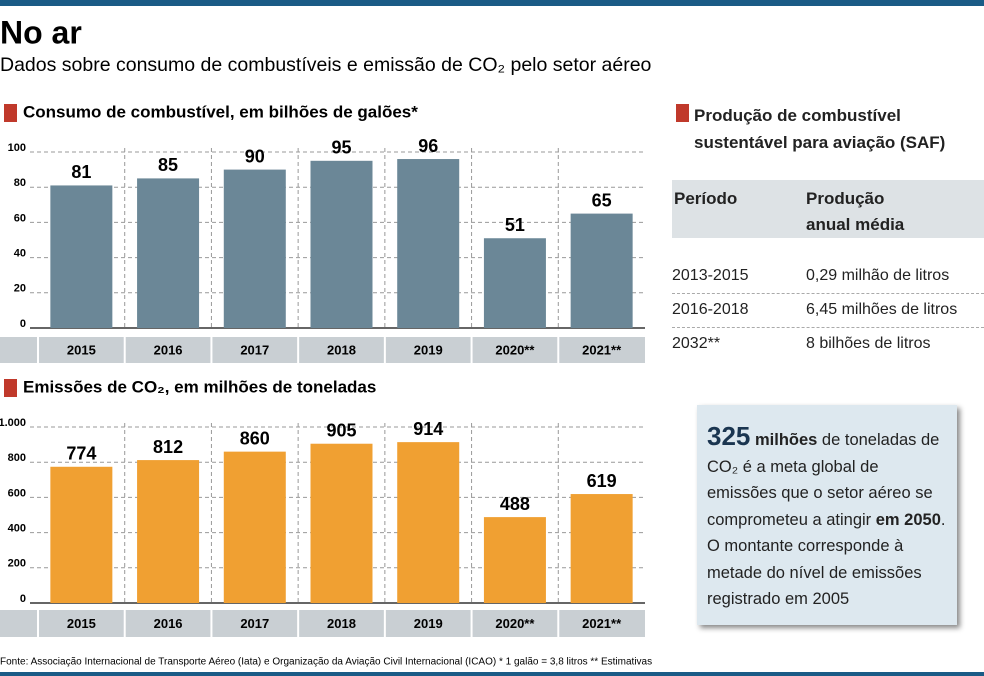 The width and height of the screenshot is (984, 676). What do you see at coordinates (341, 148) in the screenshot?
I see `value-label: 95` at bounding box center [341, 148].